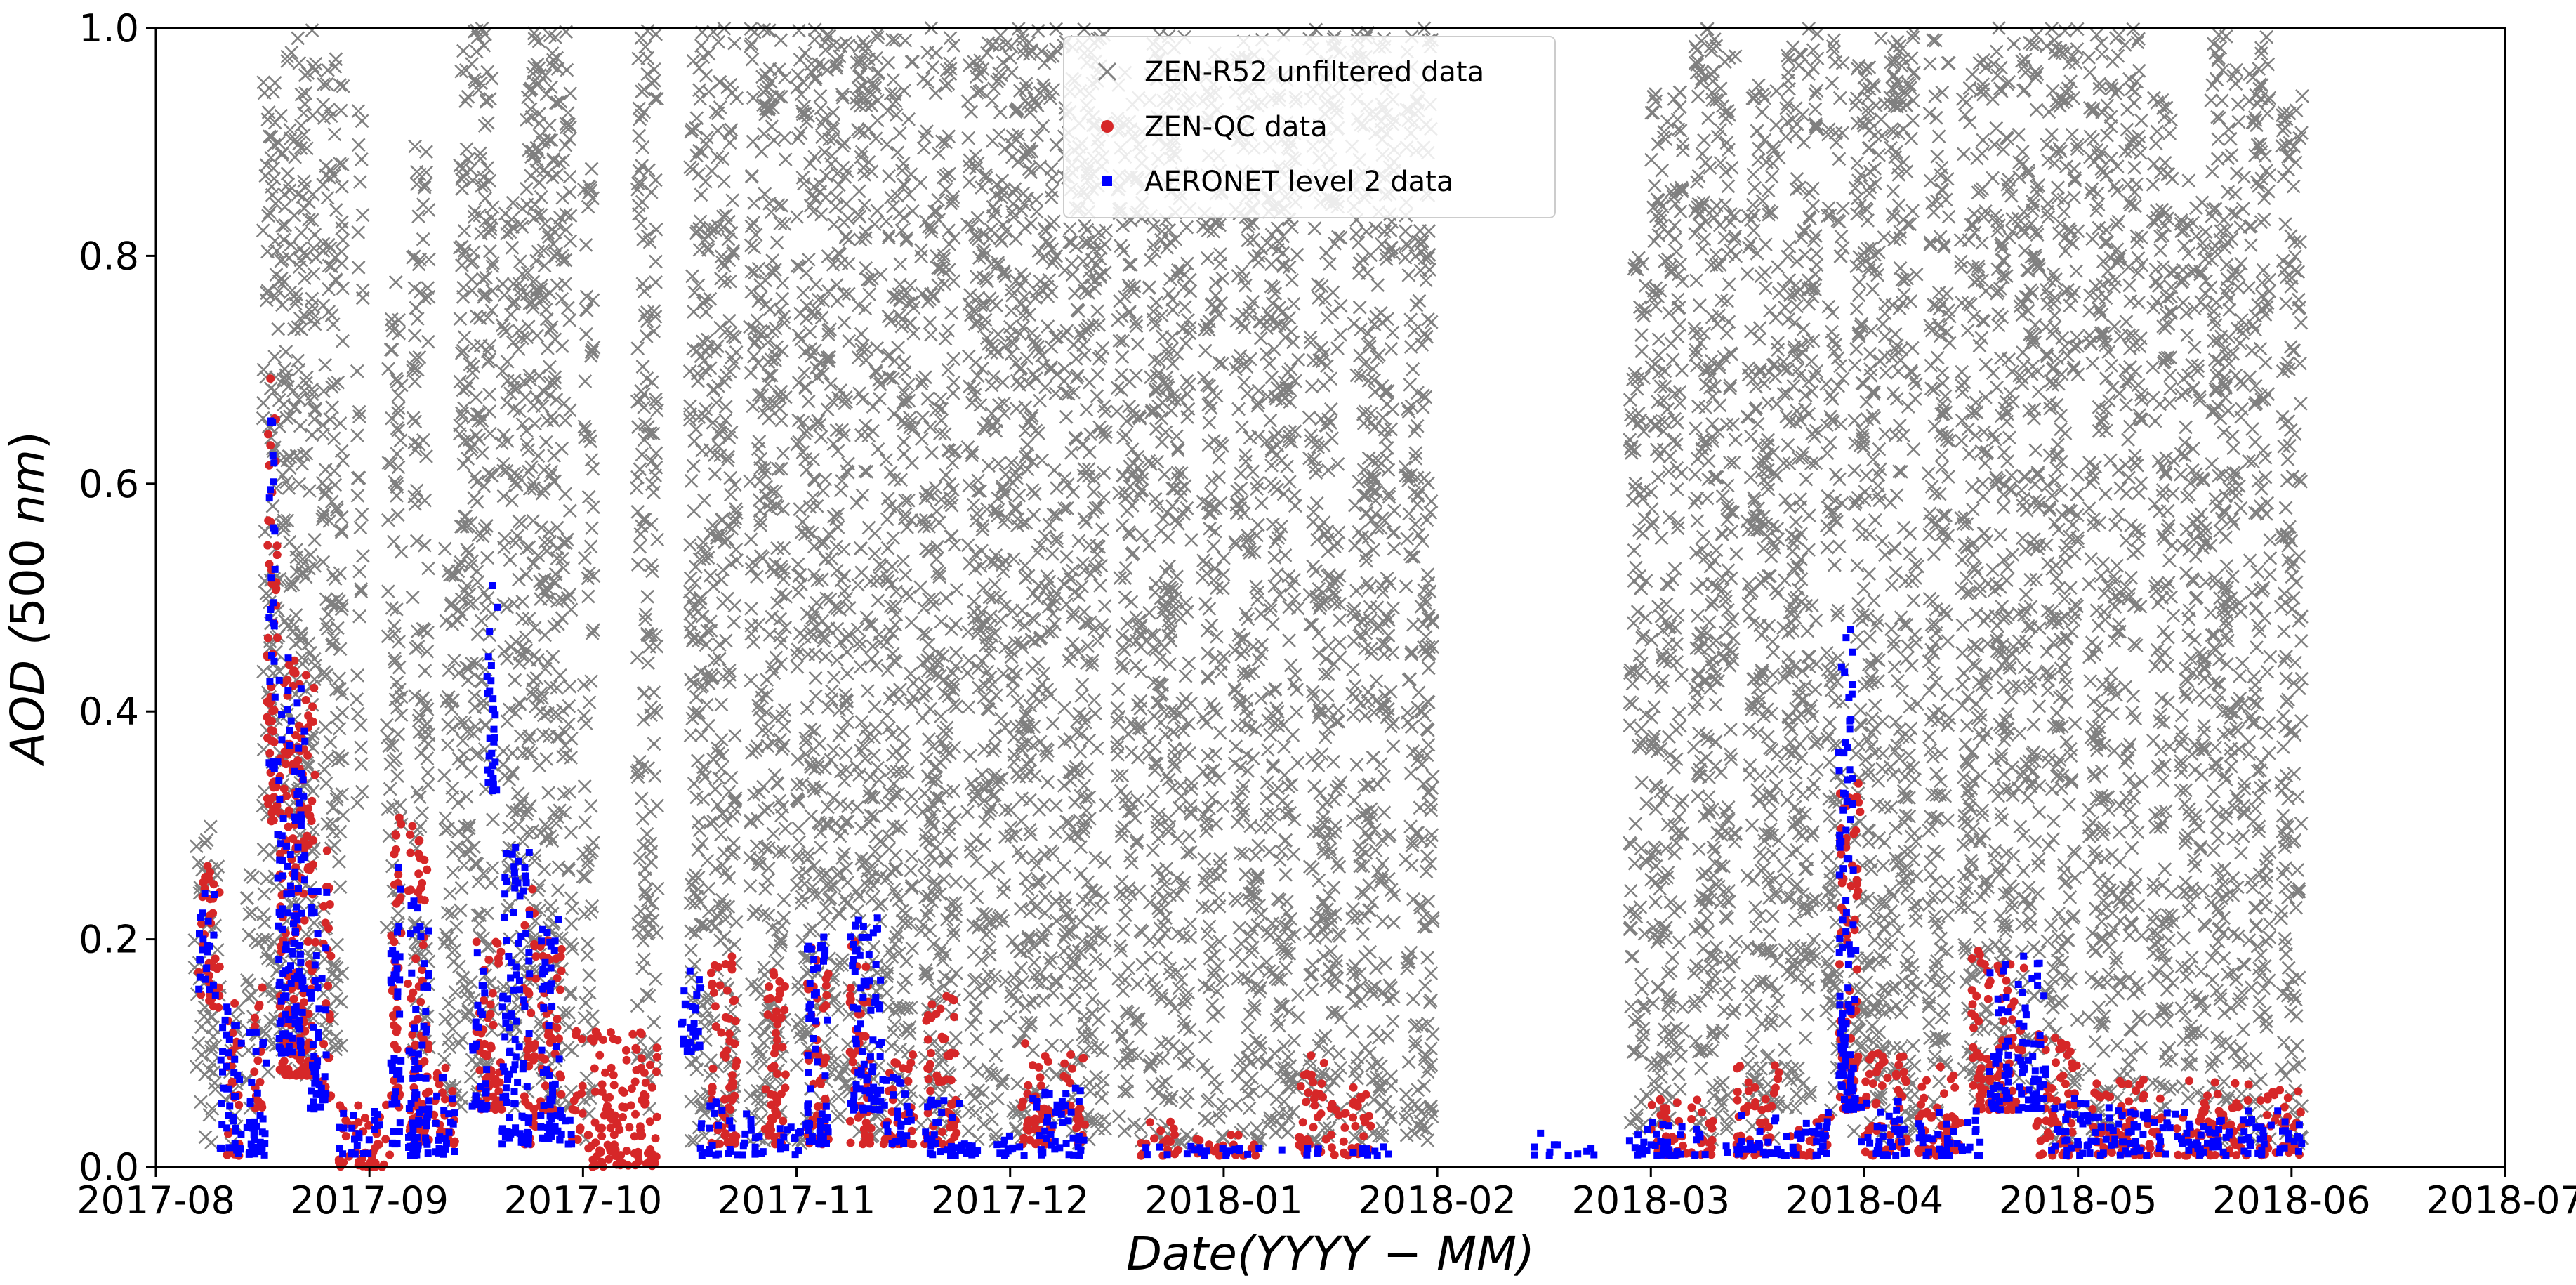  What do you see at coordinates (1650, 1200) in the screenshot?
I see `x-tick-label: 2018-03` at bounding box center [1650, 1200].